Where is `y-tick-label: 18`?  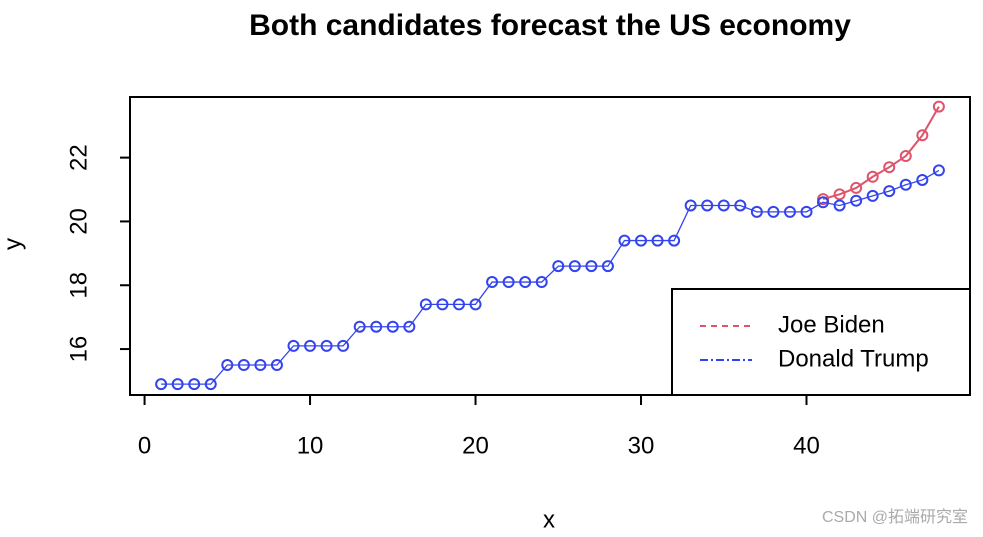 y-tick-label: 18 is located at coordinates (78, 285).